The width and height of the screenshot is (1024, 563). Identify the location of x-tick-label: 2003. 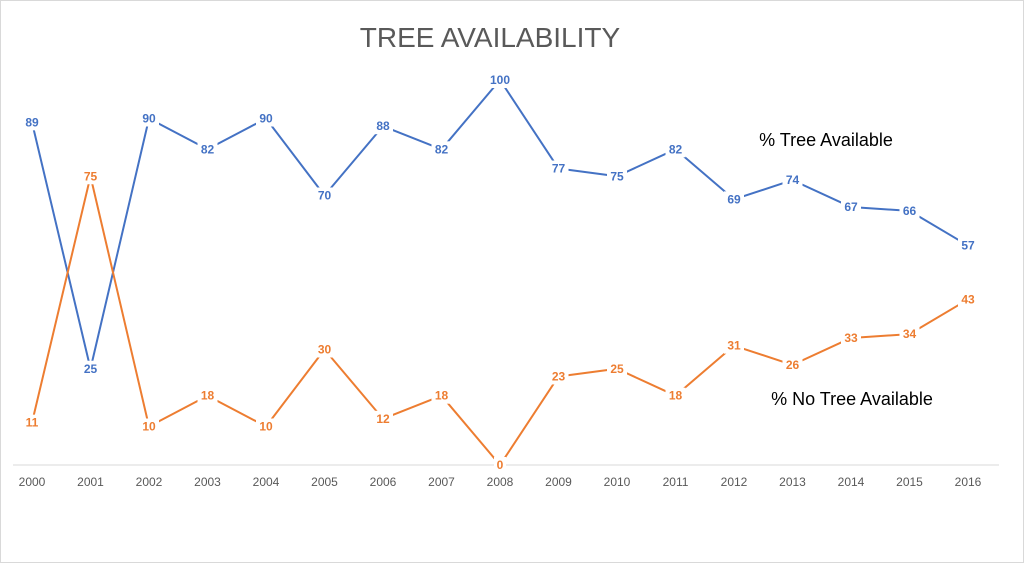
(207, 482).